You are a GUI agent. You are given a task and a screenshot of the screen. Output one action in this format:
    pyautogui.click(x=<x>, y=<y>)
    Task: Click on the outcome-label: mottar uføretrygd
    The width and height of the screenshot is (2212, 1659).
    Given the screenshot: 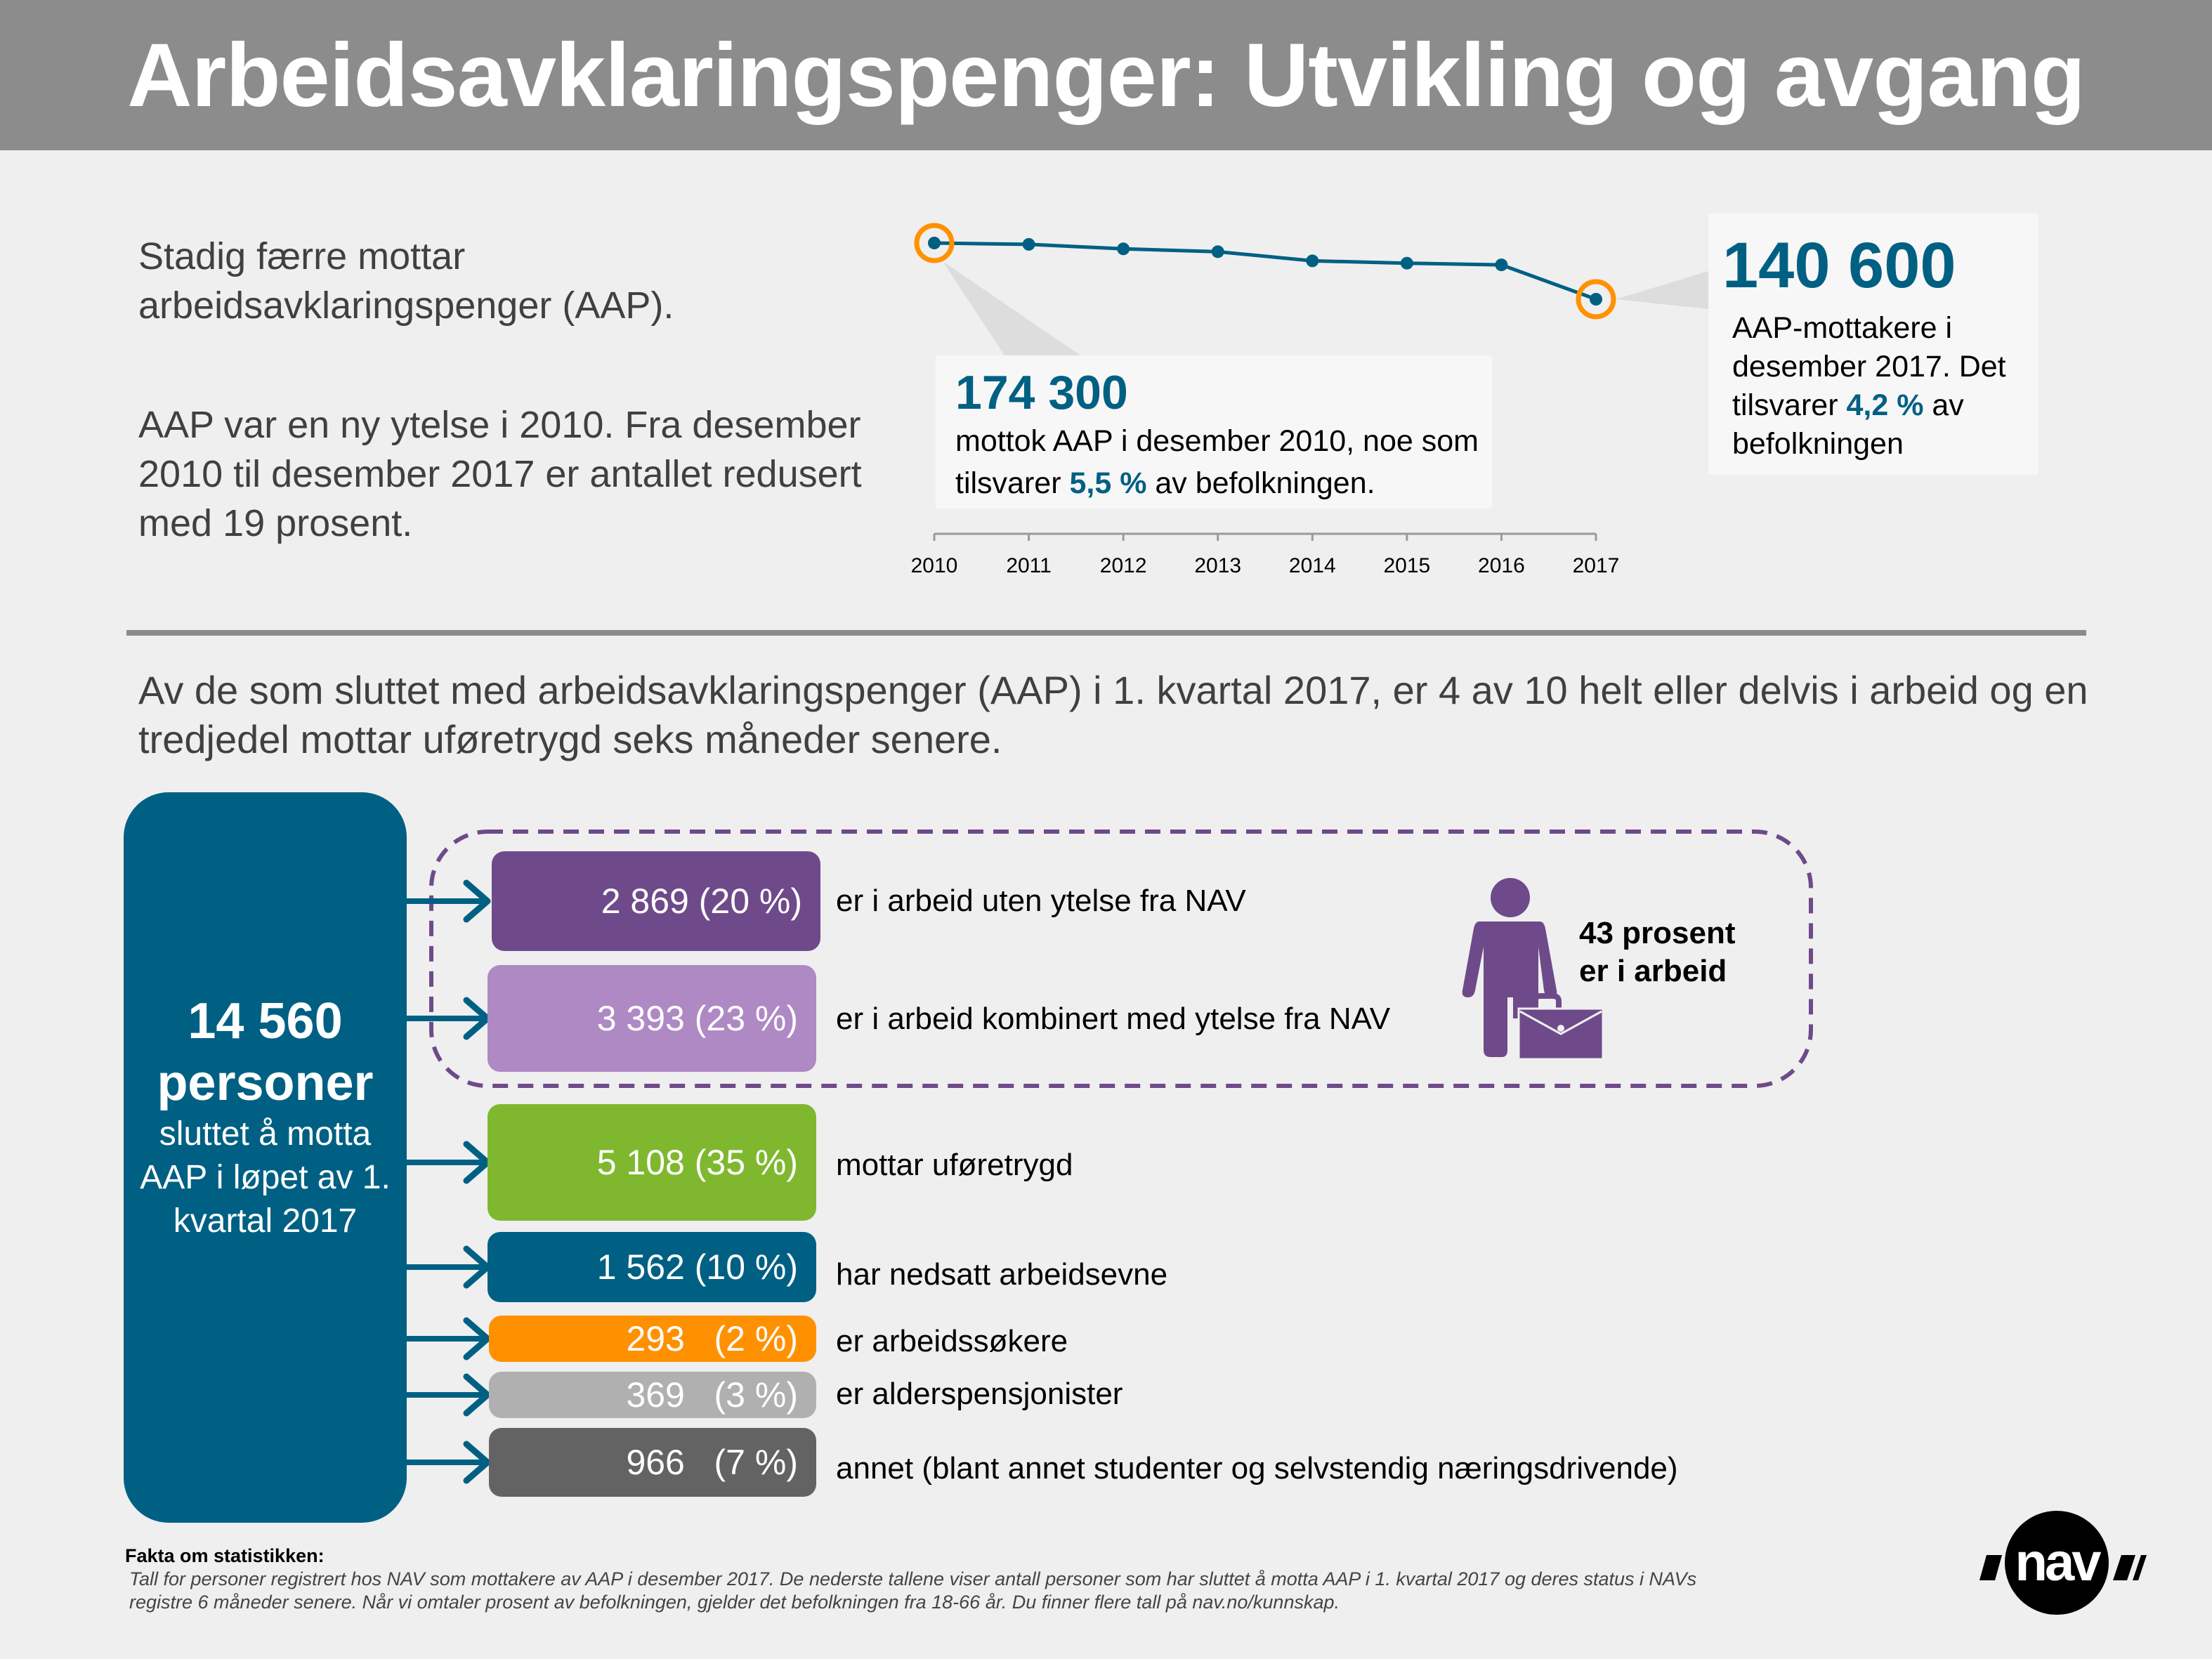 What is the action you would take?
    pyautogui.click(x=954, y=1165)
    